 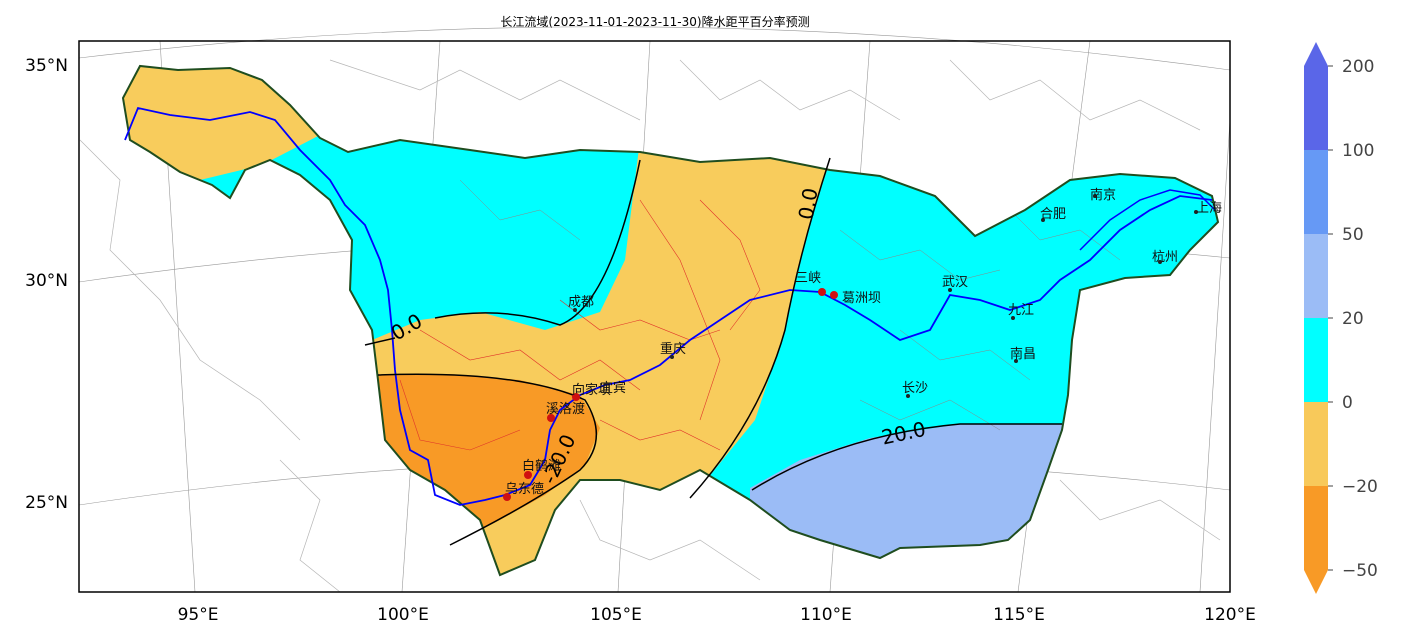 What do you see at coordinates (1358, 67) in the screenshot?
I see `colorbar-label-200: 200` at bounding box center [1358, 67].